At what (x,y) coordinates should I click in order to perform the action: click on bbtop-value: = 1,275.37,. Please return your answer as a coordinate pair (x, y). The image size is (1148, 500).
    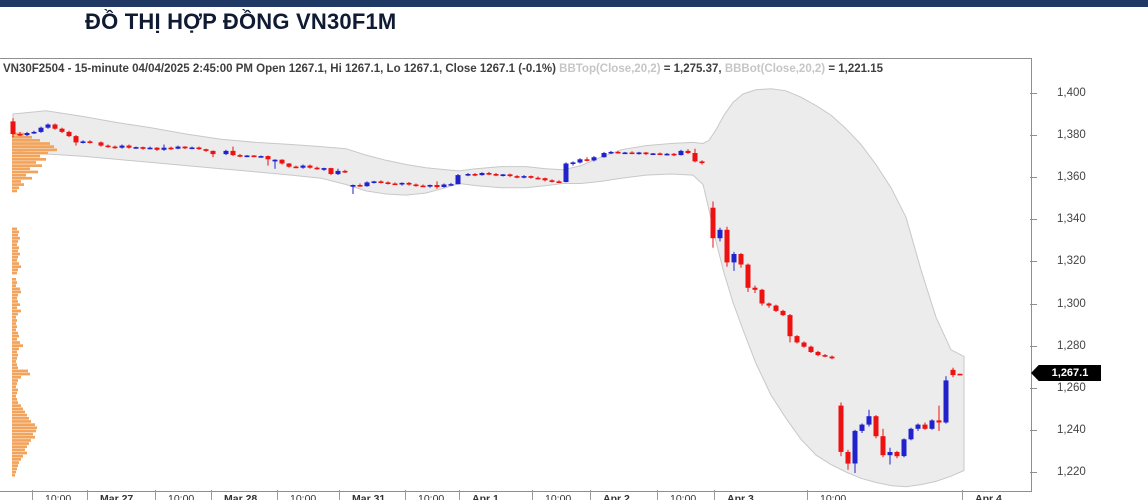
    Looking at the image, I should click on (692, 69).